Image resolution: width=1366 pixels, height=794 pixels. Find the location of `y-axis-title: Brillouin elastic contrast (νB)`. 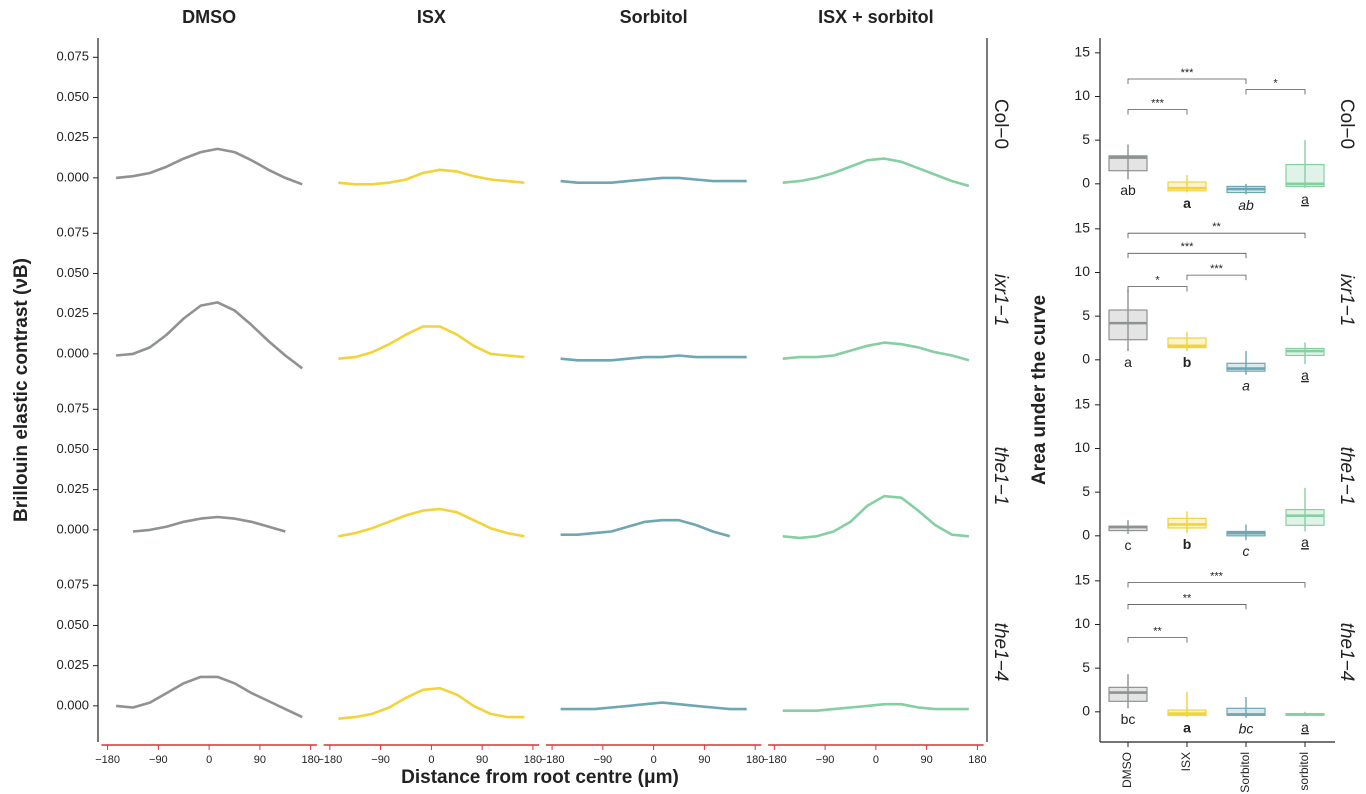

y-axis-title: Brillouin elastic contrast (νB) is located at coordinates (21, 390).